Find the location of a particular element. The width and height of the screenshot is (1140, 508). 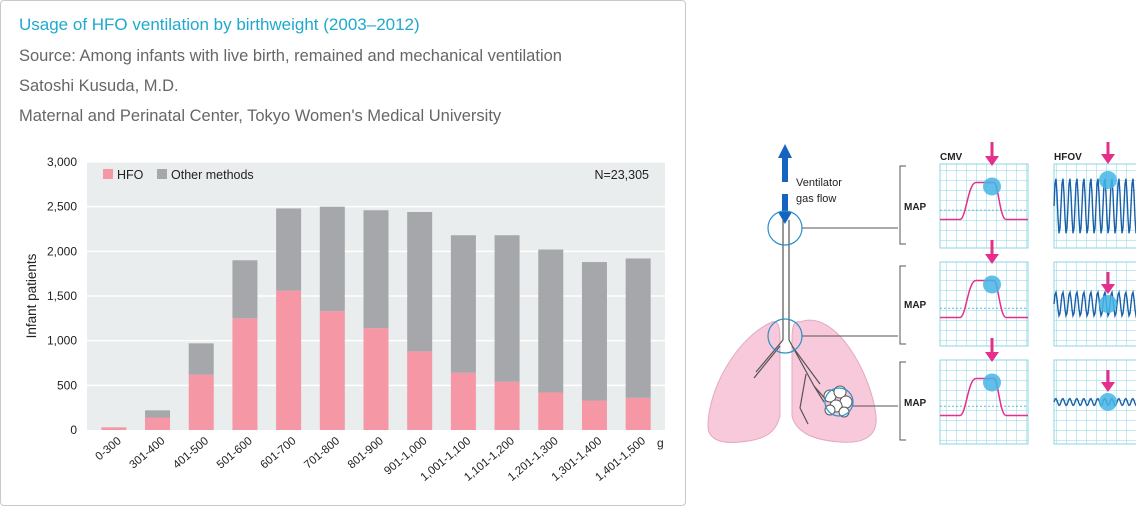

connector-lines is located at coordinates (850, 317).